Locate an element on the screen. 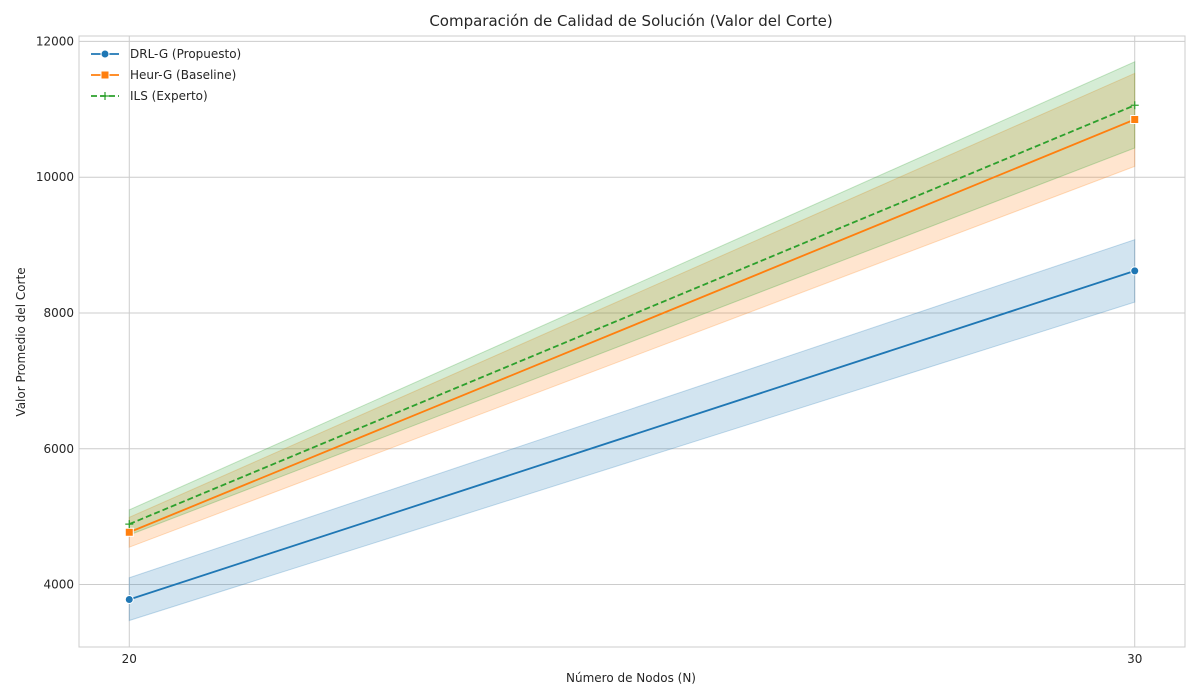 The image size is (1200, 700). legend-item-heur-g-baseline: Heur-G (Baseline) is located at coordinates (163, 75).